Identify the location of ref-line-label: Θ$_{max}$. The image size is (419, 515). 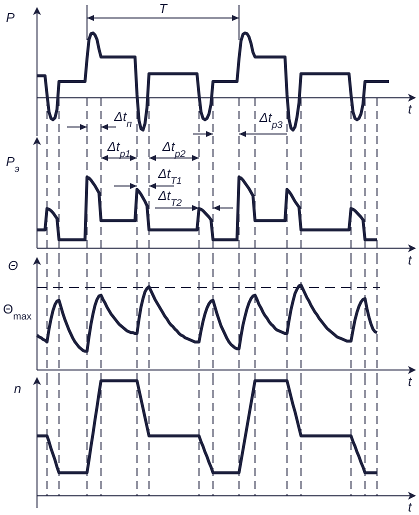
(17, 312).